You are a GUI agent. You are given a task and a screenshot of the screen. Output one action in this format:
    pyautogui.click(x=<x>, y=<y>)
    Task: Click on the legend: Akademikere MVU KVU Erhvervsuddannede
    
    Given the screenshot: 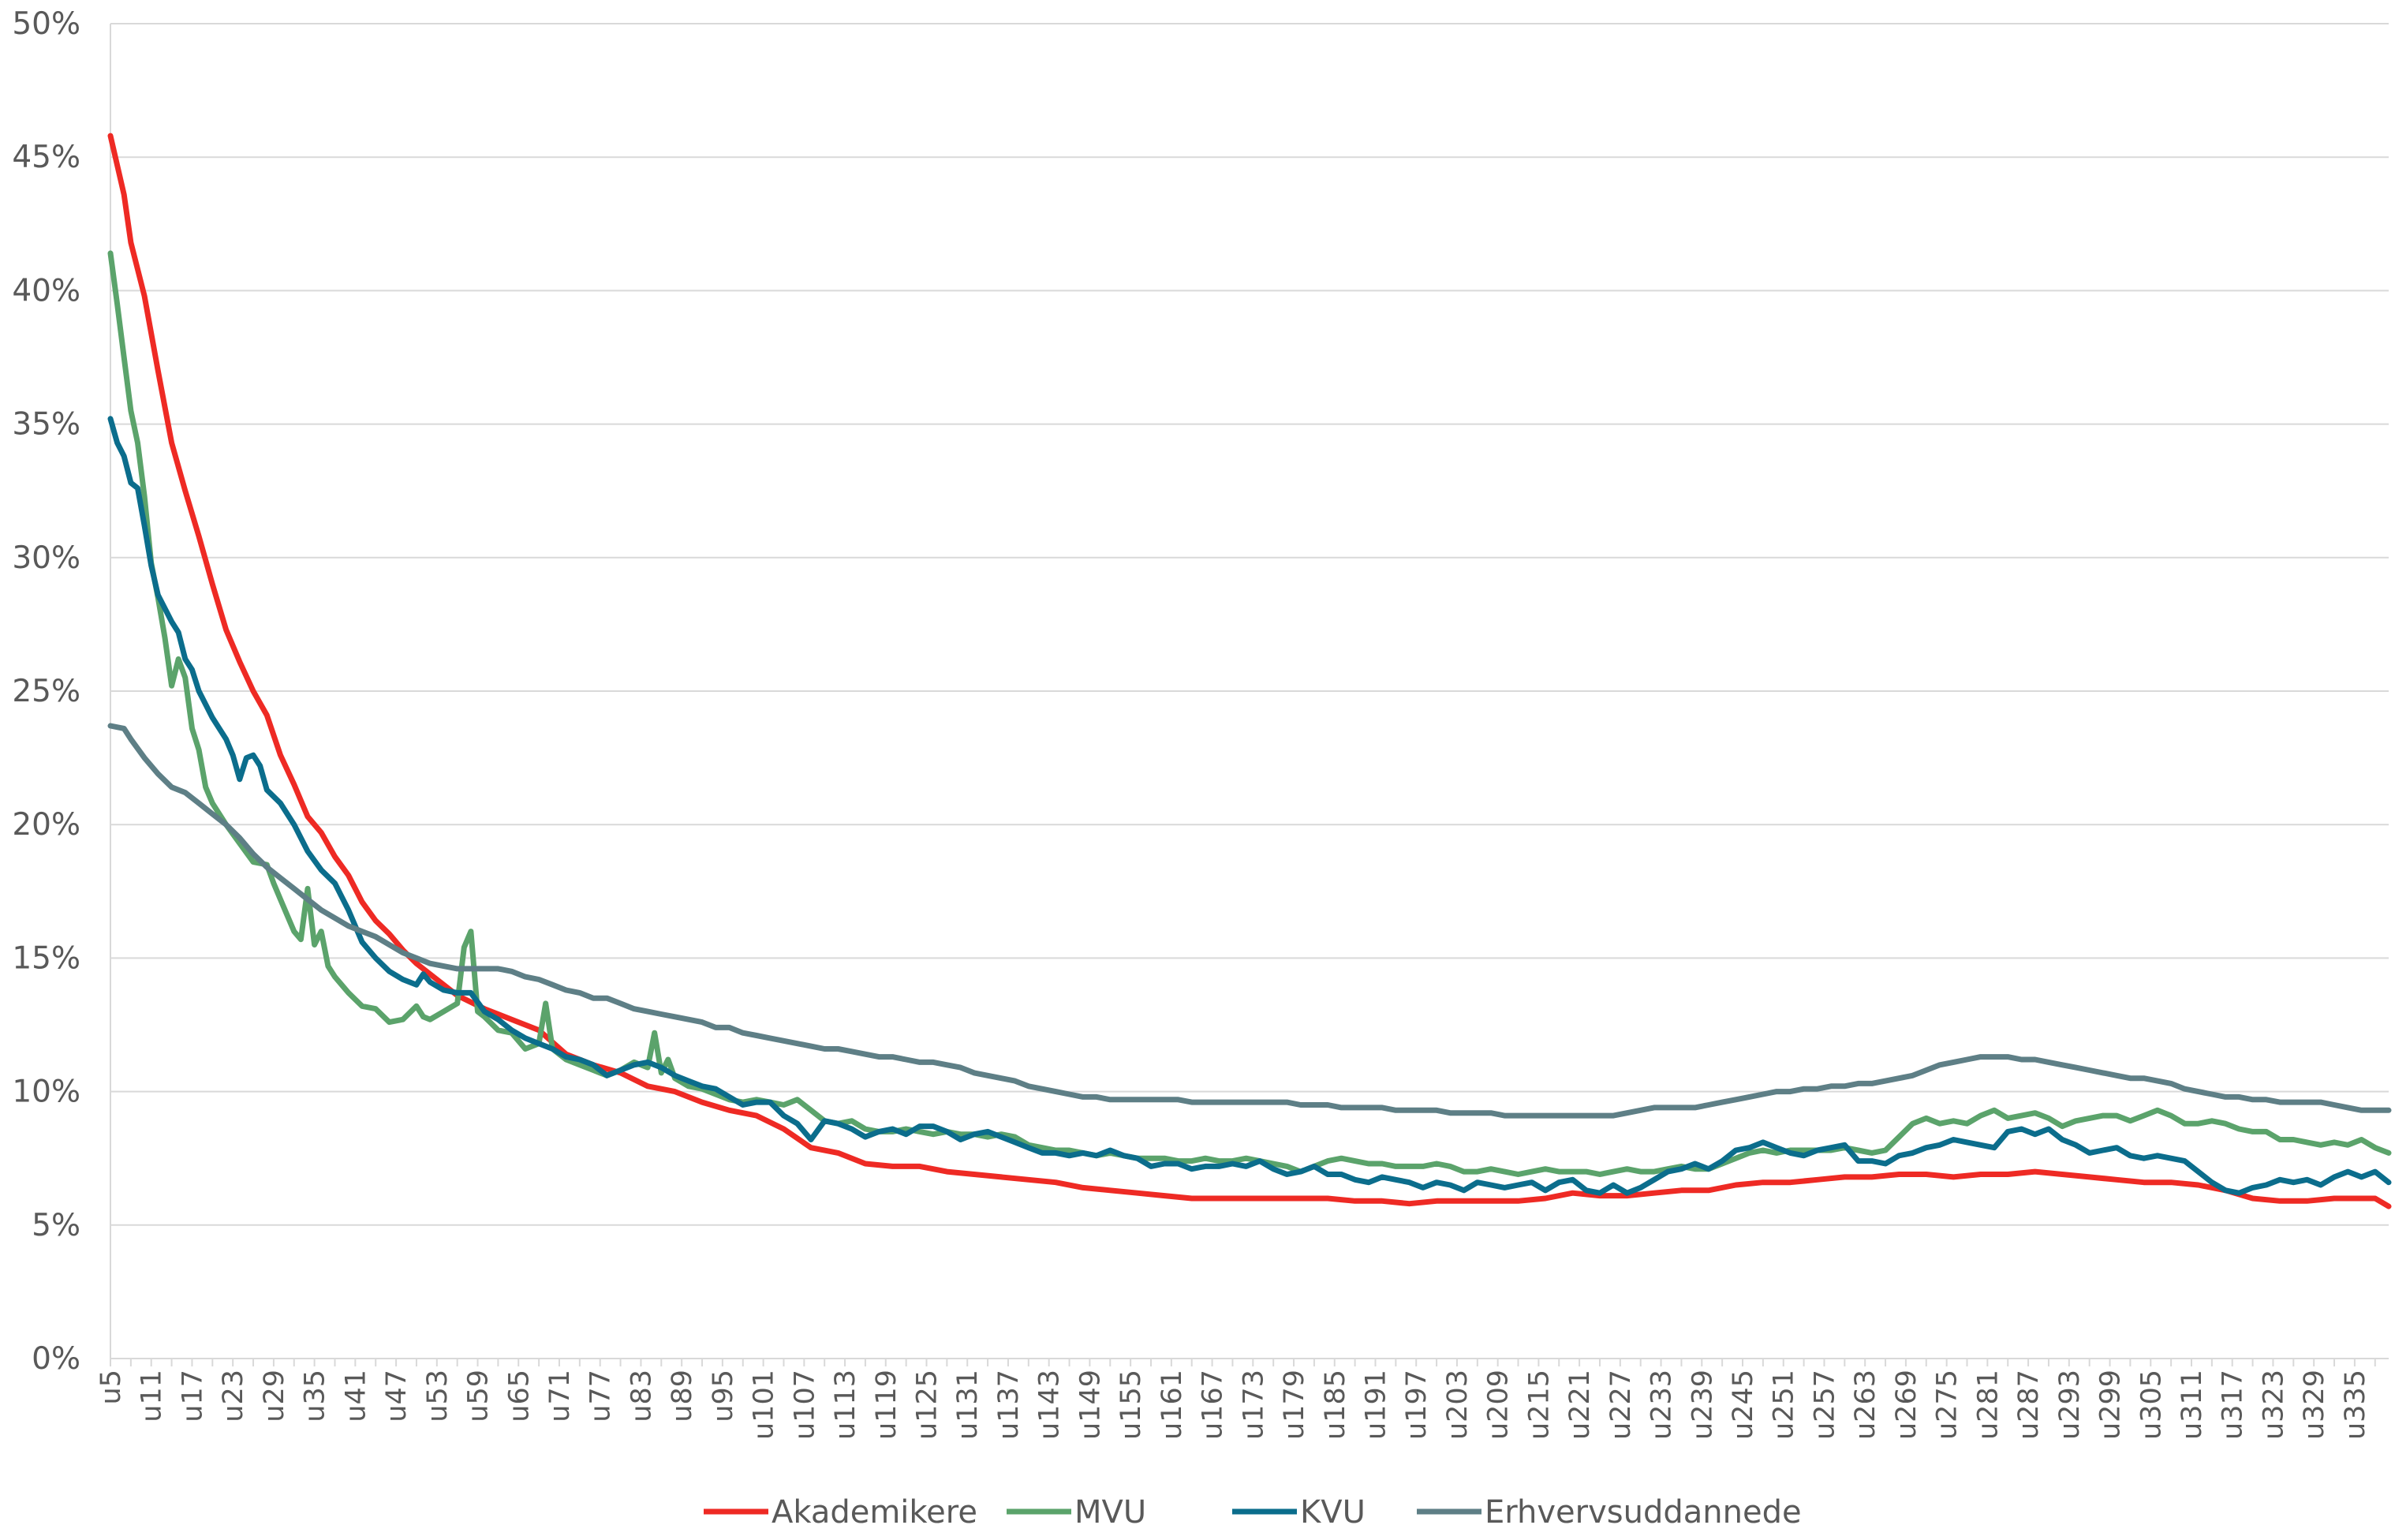 What is the action you would take?
    pyautogui.click(x=1253, y=1512)
    